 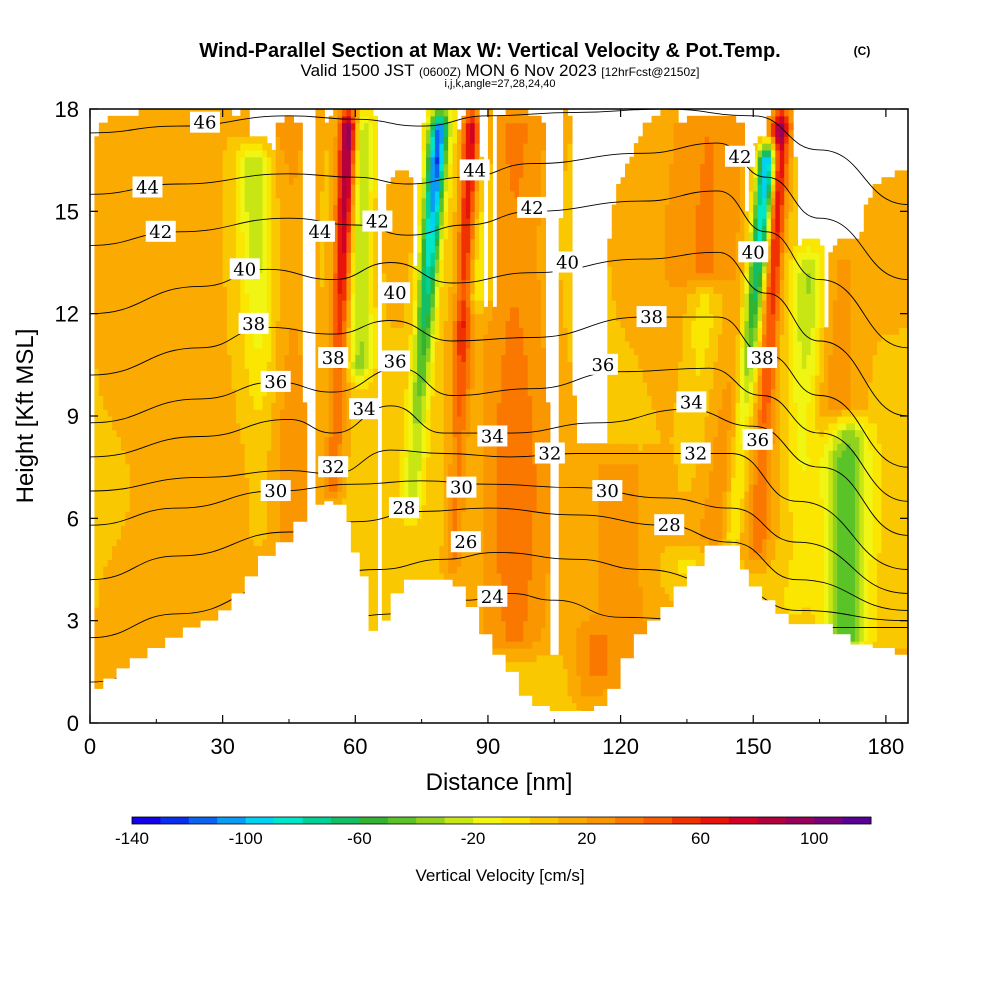 What do you see at coordinates (246, 838) in the screenshot?
I see `colorbar-tick-label: -100` at bounding box center [246, 838].